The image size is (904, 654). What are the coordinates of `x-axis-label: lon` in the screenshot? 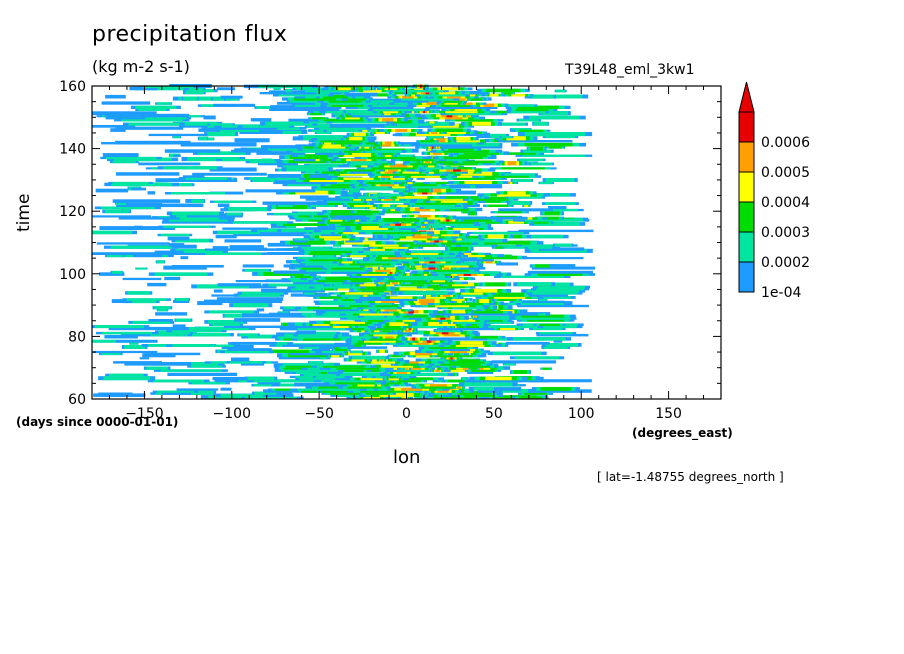 It's located at (407, 457).